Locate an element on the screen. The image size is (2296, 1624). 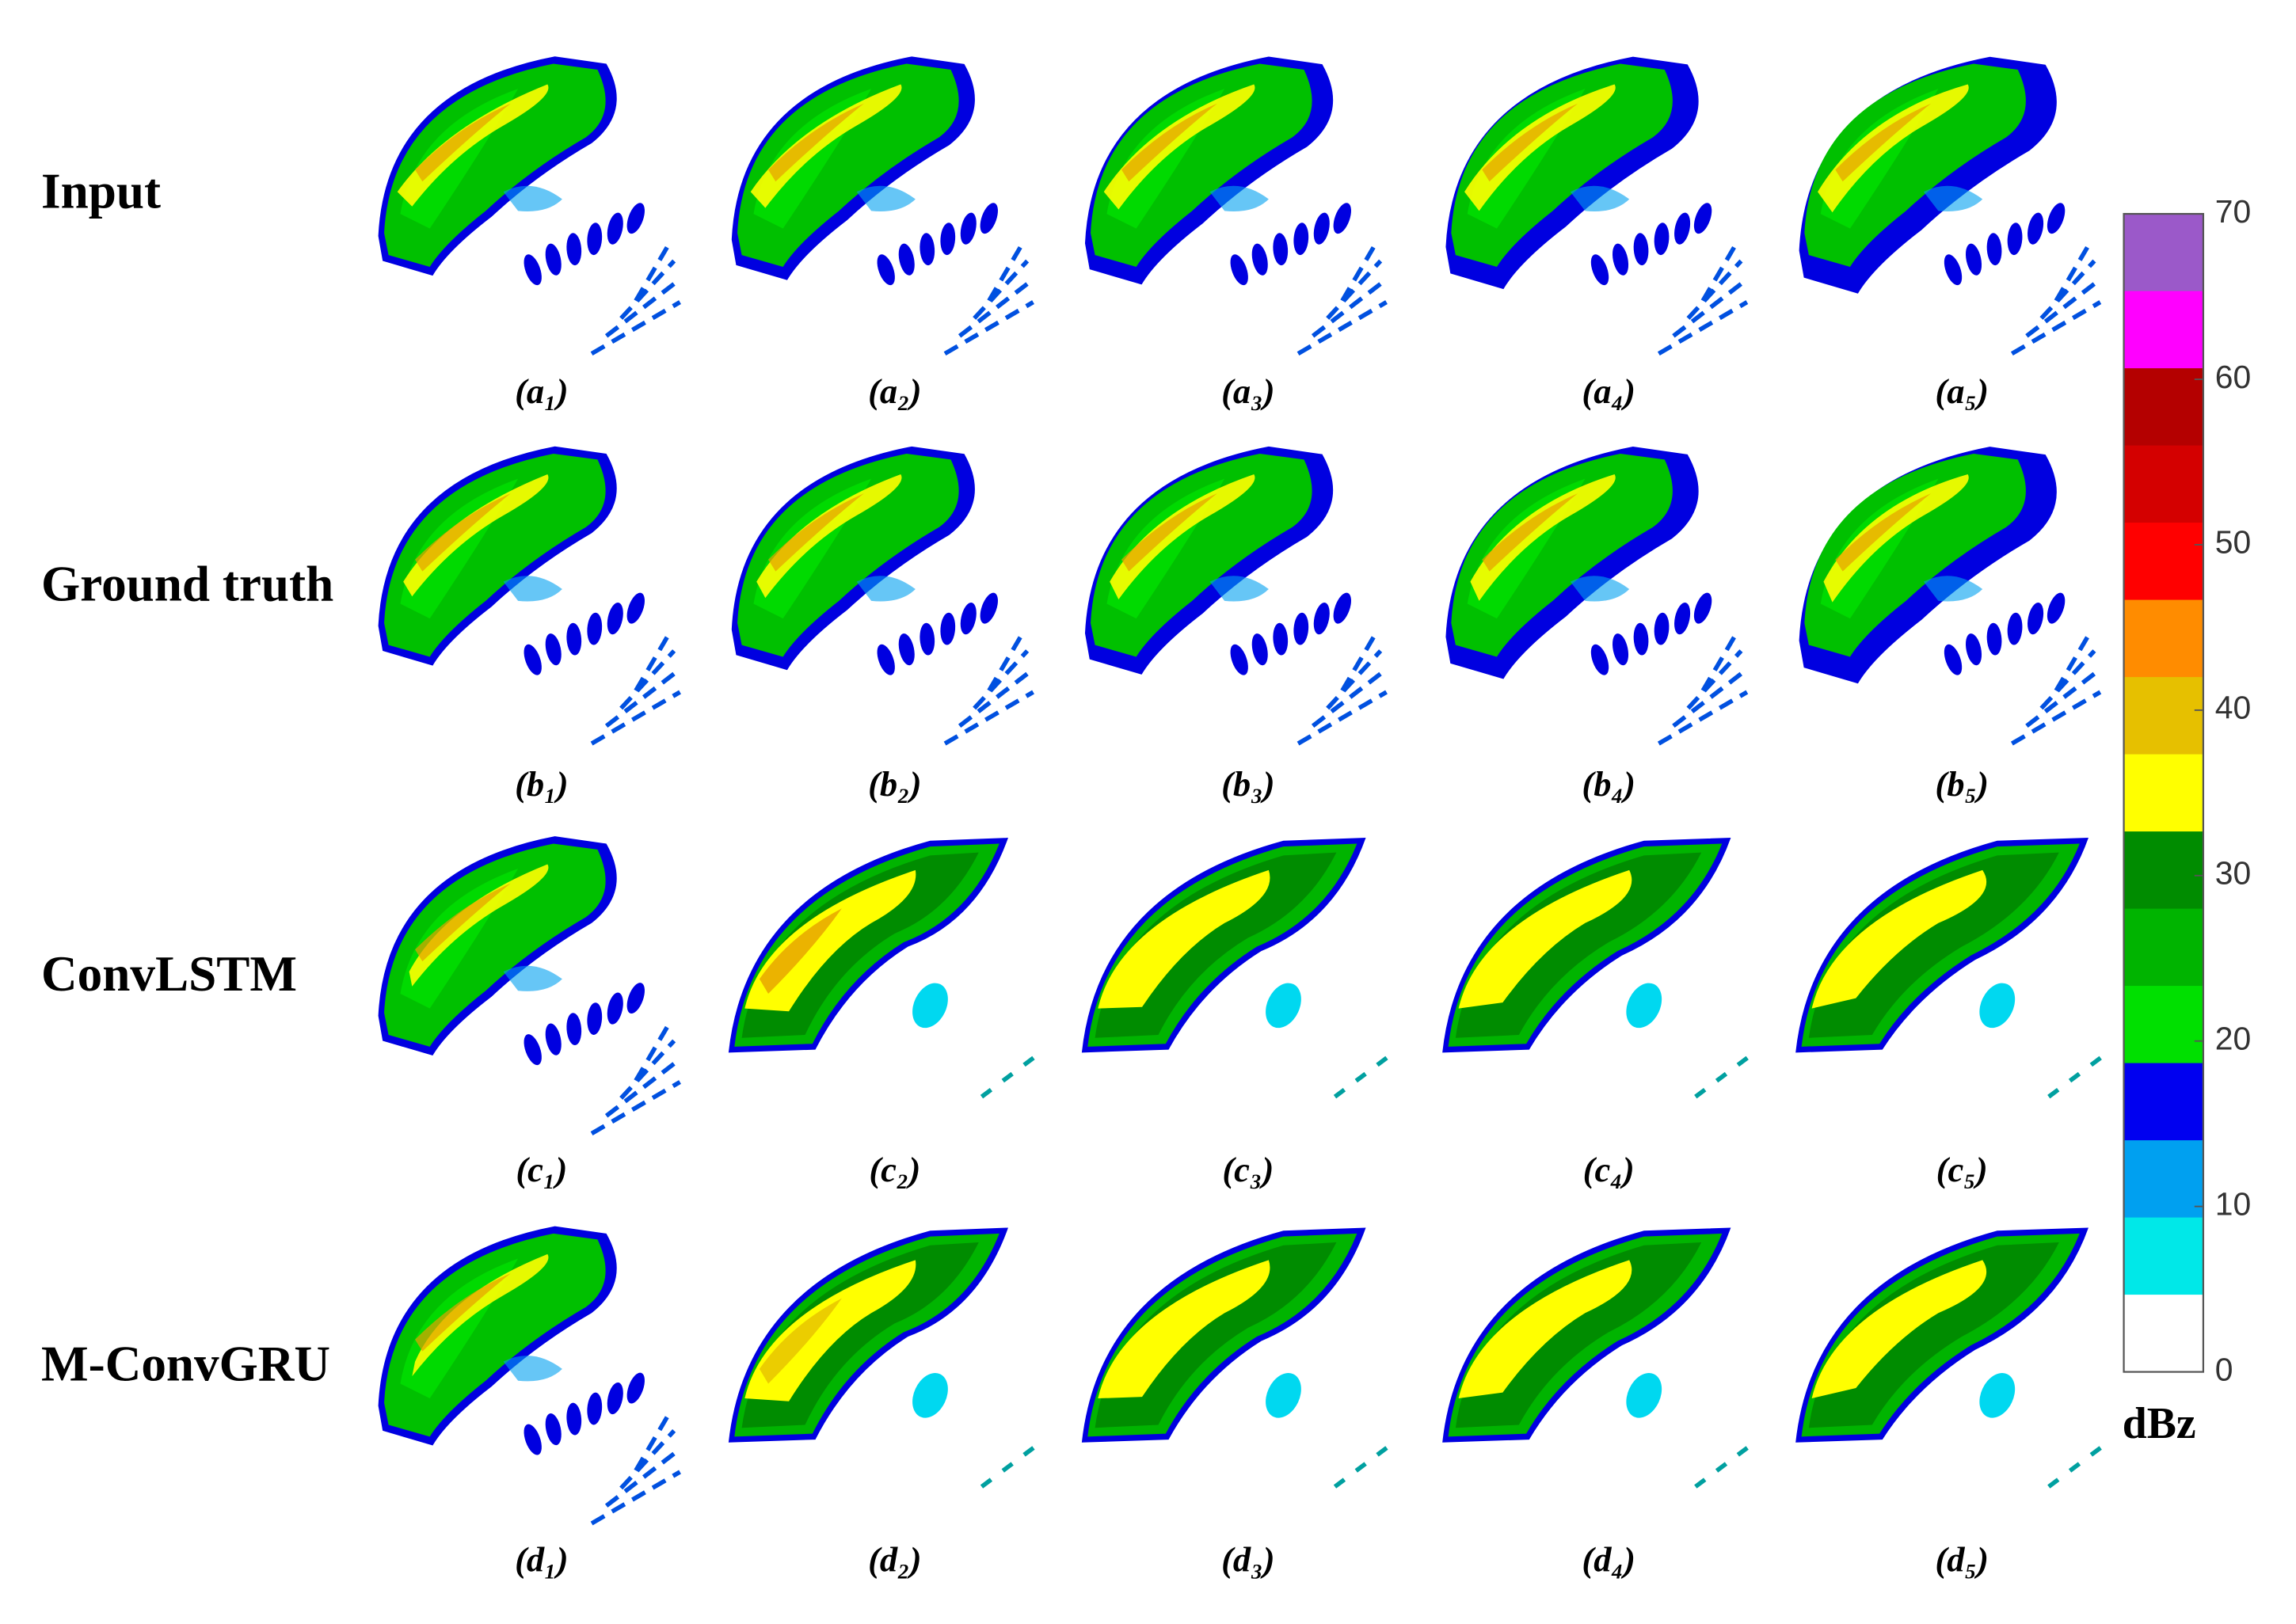
panel-label: (a₂) is located at coordinates (895, 391).